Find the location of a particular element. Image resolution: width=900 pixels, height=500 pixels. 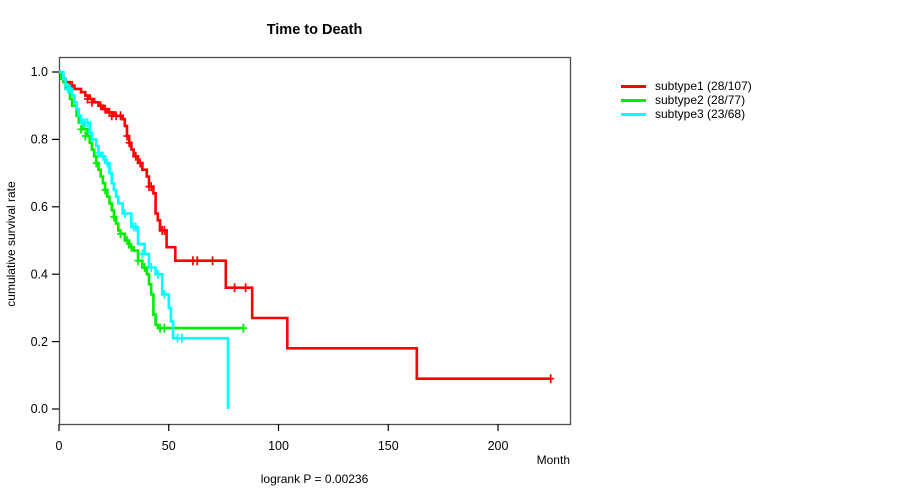

x-tick-label: 200 is located at coordinates (498, 446).